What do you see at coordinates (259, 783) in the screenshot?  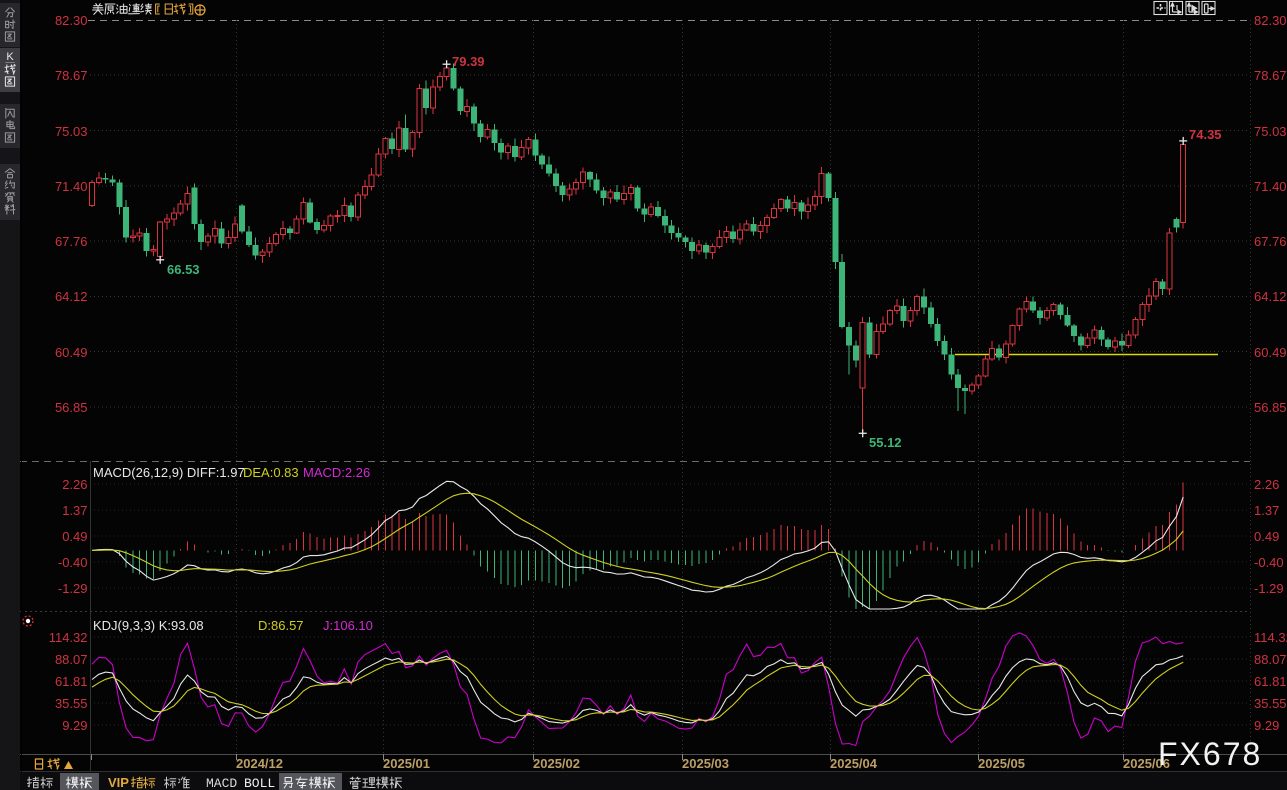 I see `svg-text: BOLL` at bounding box center [259, 783].